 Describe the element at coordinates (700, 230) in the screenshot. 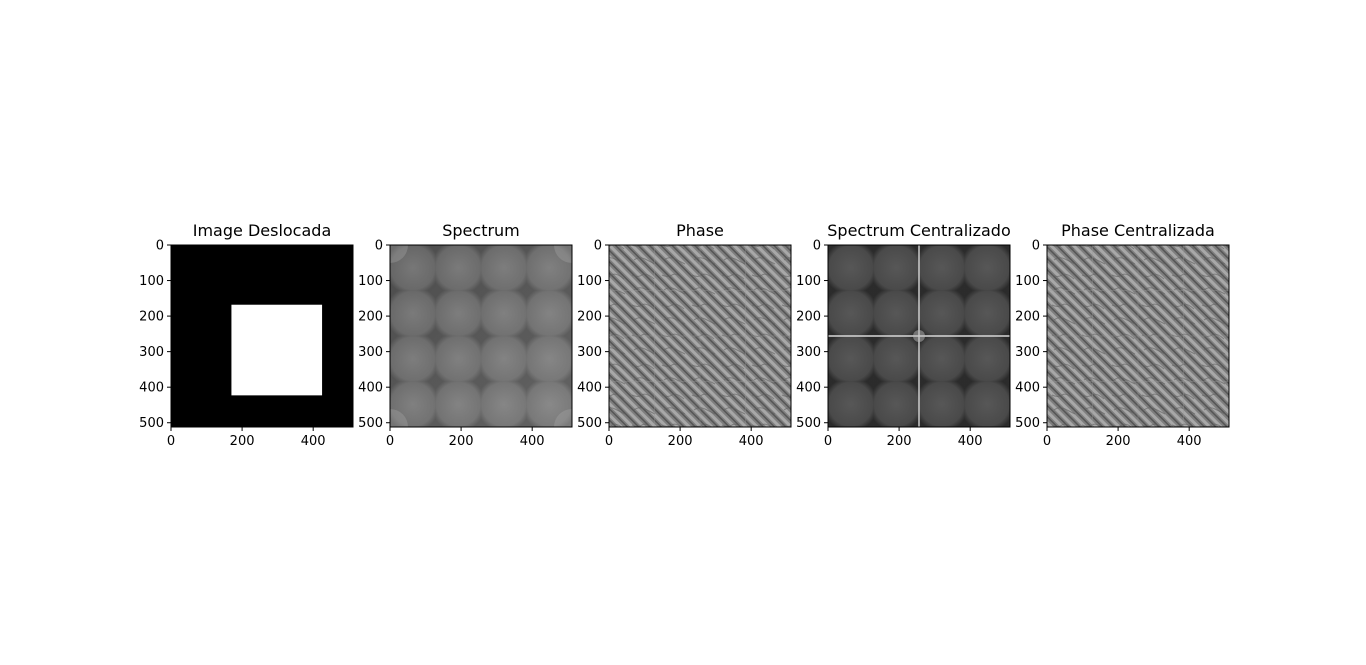

I see `panel-title: Phase` at that location.